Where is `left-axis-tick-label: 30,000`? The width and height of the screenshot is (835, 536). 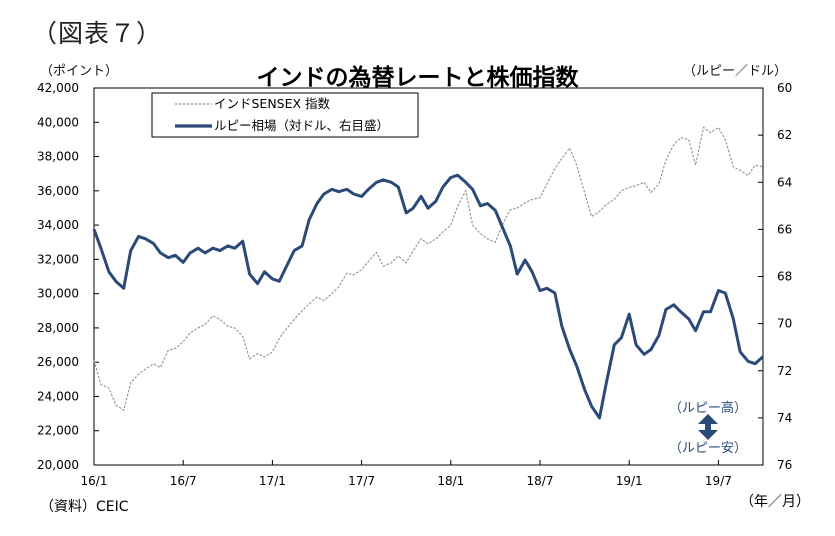
left-axis-tick-label: 30,000 is located at coordinates (58, 294).